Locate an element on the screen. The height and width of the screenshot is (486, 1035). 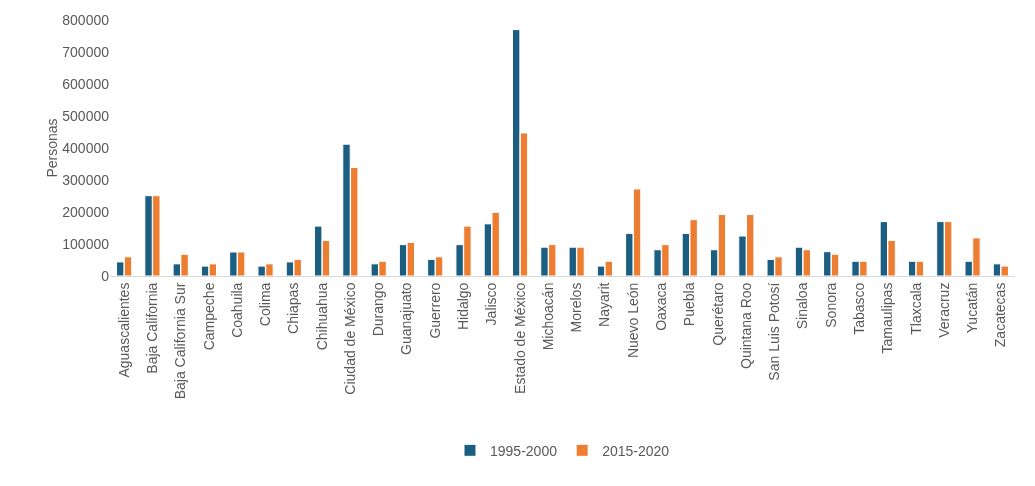
x-tick-label: Yucatán is located at coordinates (972, 308).